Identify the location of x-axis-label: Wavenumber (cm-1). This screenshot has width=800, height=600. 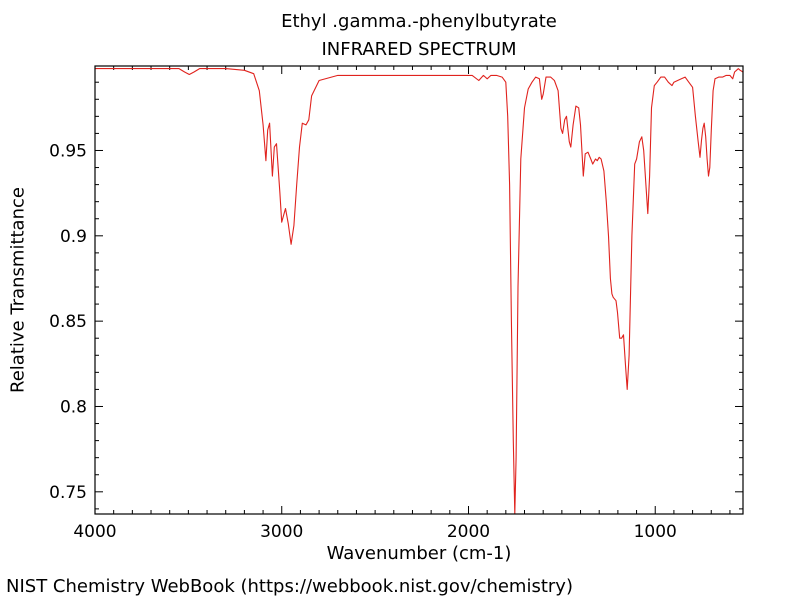
(419, 553).